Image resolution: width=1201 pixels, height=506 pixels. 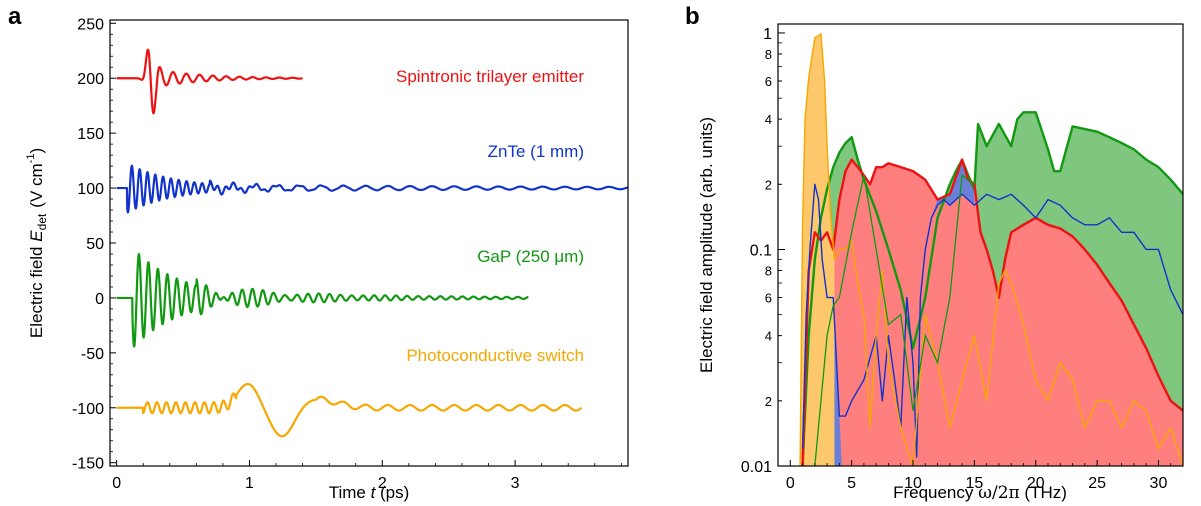 What do you see at coordinates (515, 483) in the screenshot?
I see `x-tick-label: 3` at bounding box center [515, 483].